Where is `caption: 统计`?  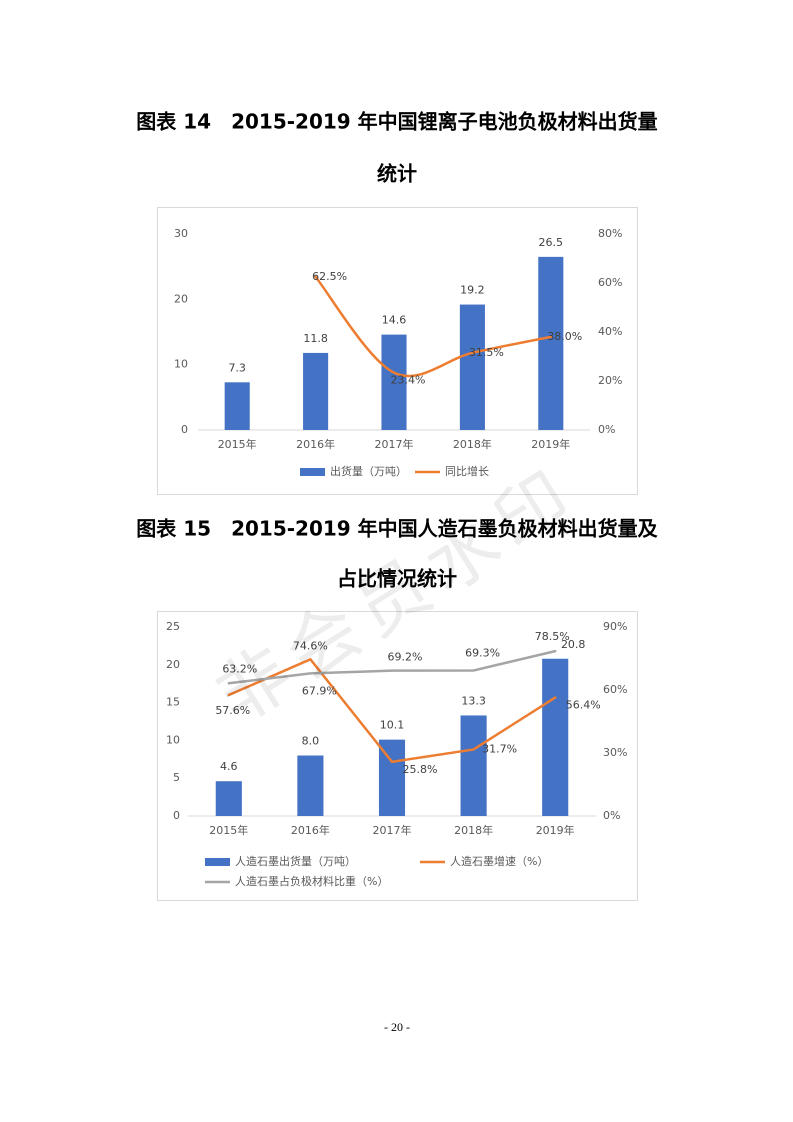 caption: 统计 is located at coordinates (397, 174).